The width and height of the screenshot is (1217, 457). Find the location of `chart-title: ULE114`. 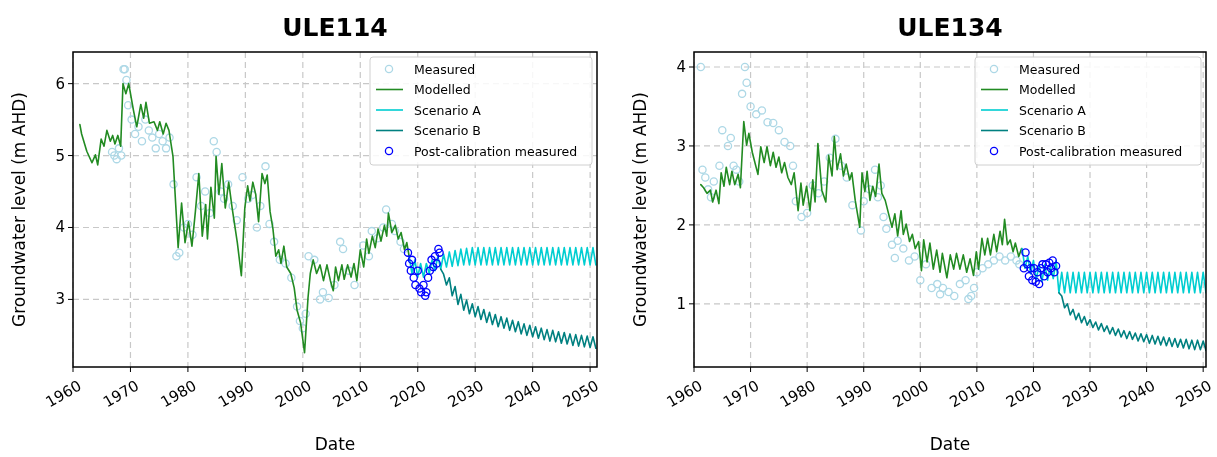

chart-title: ULE114 is located at coordinates (335, 27).